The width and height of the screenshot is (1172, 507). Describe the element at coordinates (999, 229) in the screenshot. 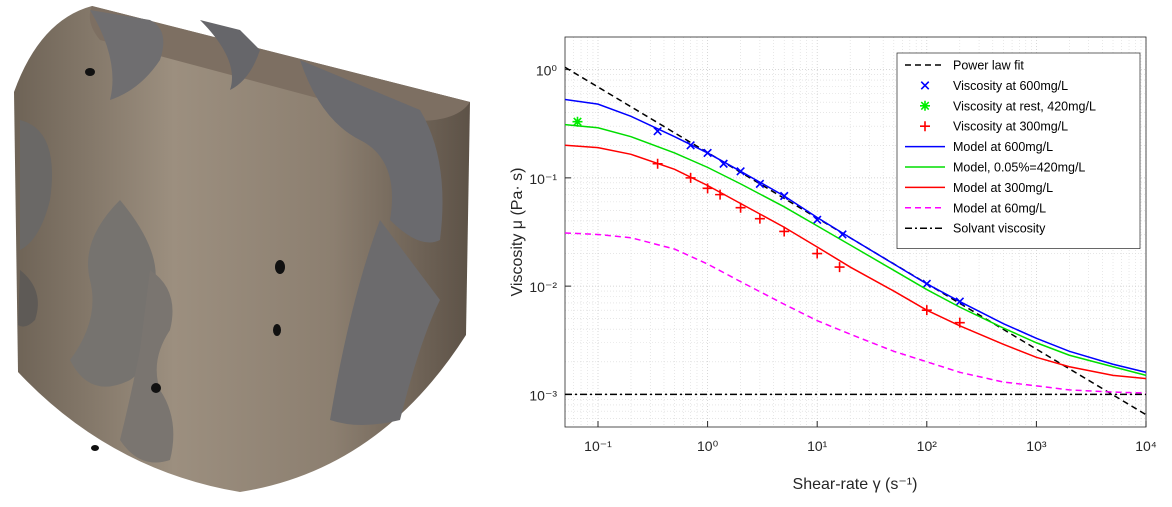

I see `legend-label: Solvant viscosity` at that location.